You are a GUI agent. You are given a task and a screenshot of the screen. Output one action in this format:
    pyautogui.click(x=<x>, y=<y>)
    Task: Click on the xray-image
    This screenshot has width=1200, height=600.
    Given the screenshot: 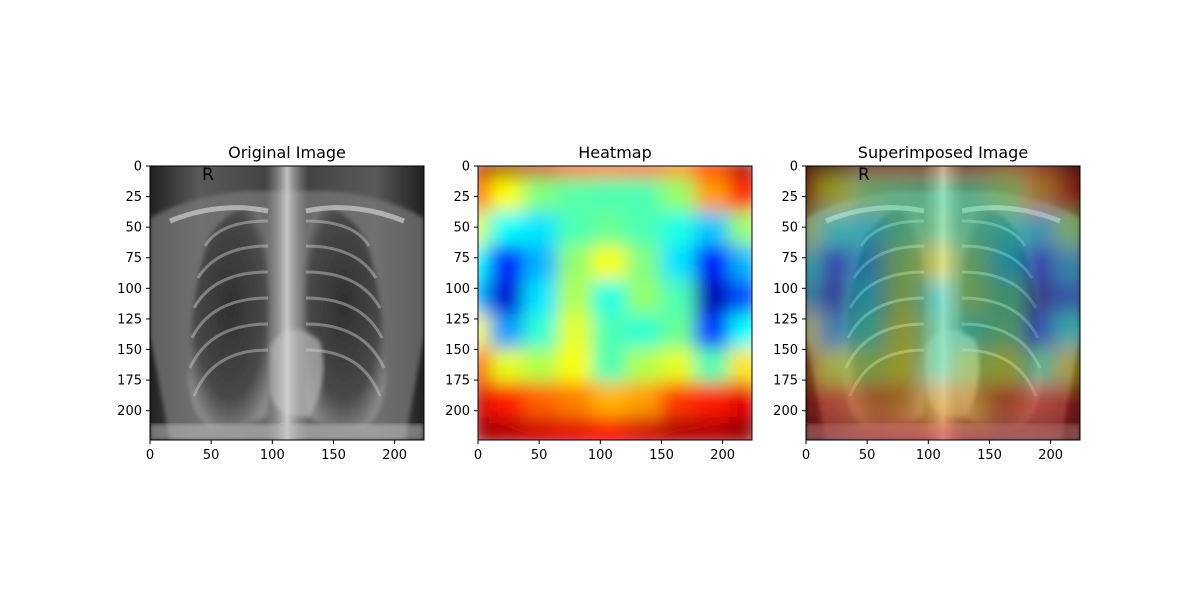 What is the action you would take?
    pyautogui.click(x=287, y=303)
    